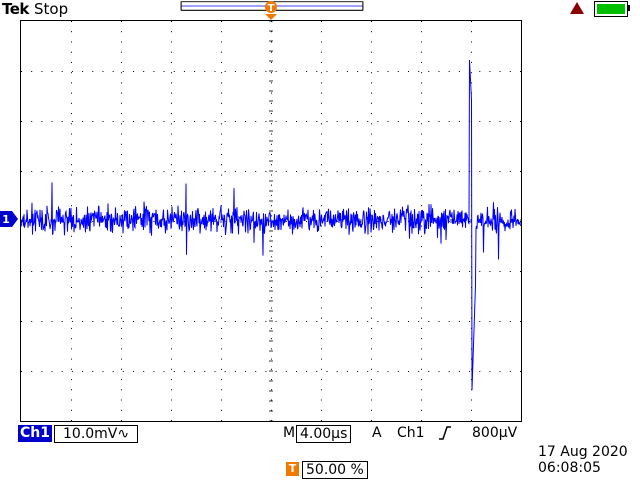  What do you see at coordinates (495, 433) in the screenshot?
I see `trigger-level: 800µV` at bounding box center [495, 433].